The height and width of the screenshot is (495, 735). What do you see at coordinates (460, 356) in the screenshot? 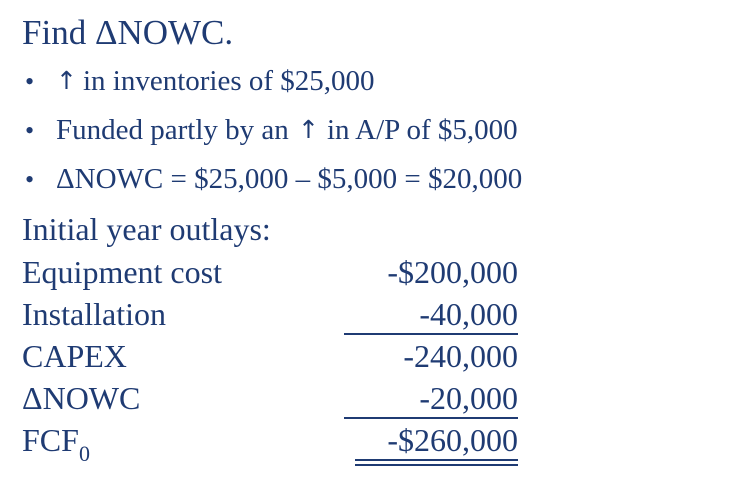
I see `outlay-value: -240,000` at bounding box center [460, 356].